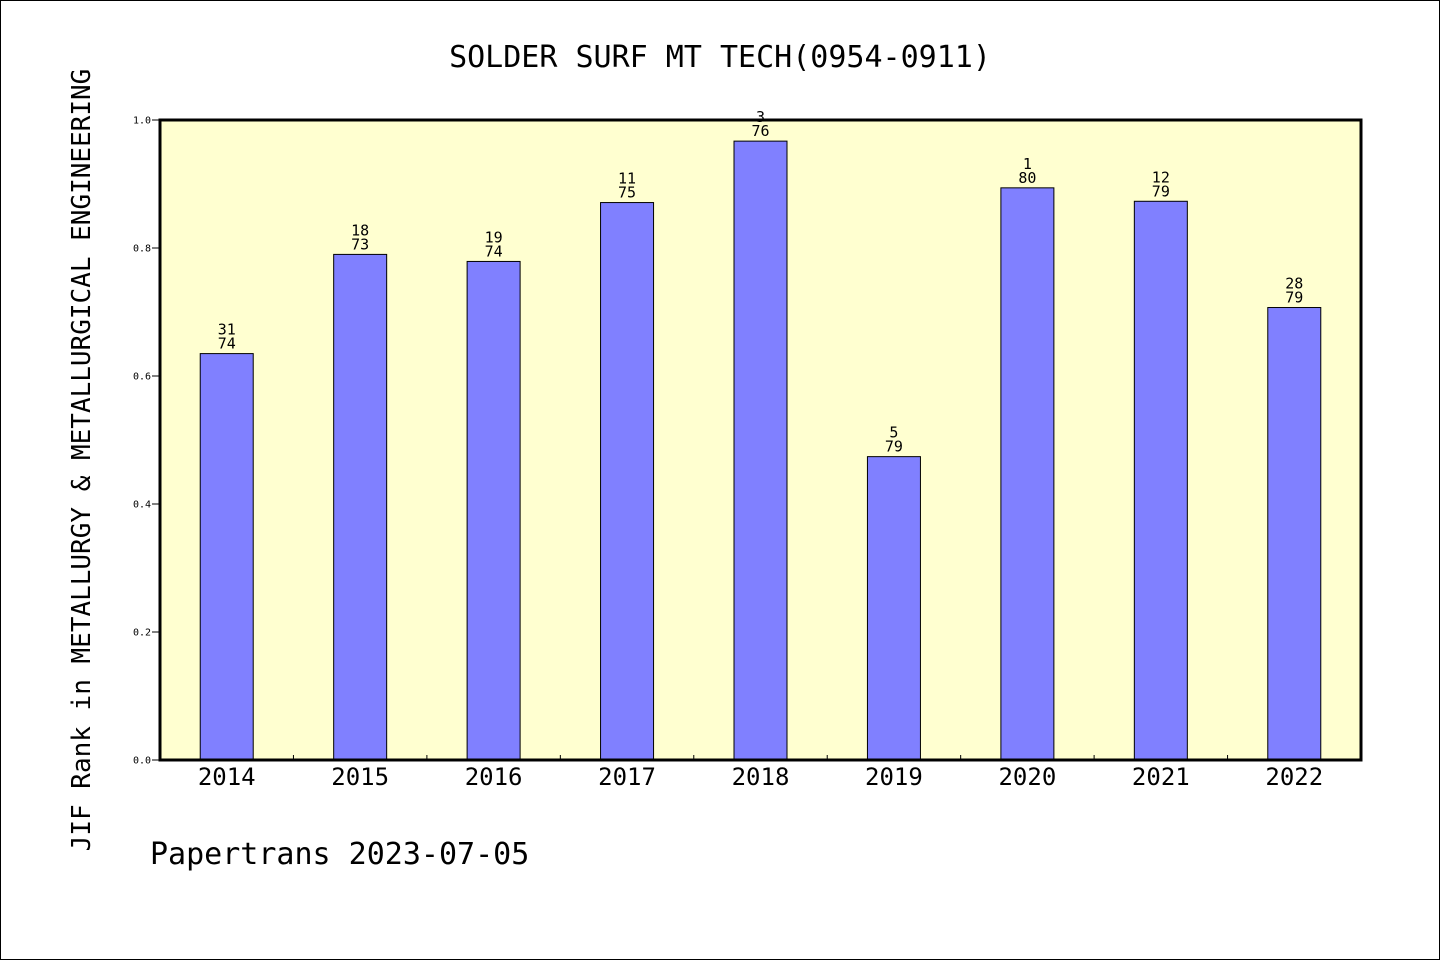 The width and height of the screenshot is (1440, 960). What do you see at coordinates (494, 237) in the screenshot?
I see `rank-label: 19` at bounding box center [494, 237].